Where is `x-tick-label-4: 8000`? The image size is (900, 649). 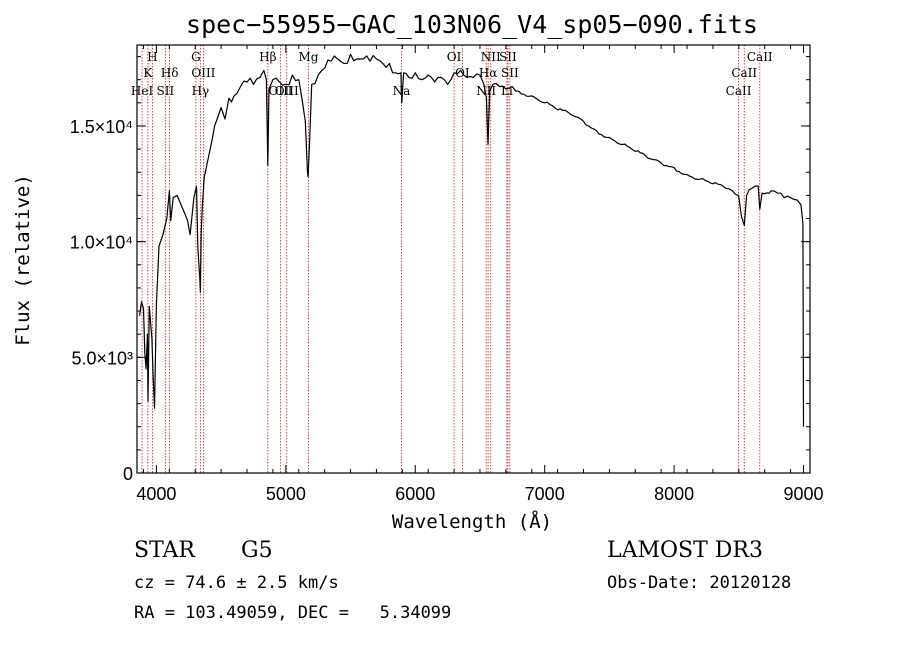 x-tick-label-4: 8000 is located at coordinates (674, 494).